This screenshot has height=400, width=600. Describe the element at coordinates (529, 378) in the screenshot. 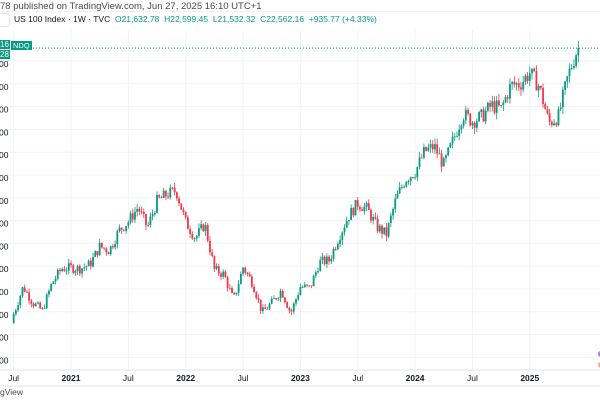

I see `x-tick-label: 2025` at that location.